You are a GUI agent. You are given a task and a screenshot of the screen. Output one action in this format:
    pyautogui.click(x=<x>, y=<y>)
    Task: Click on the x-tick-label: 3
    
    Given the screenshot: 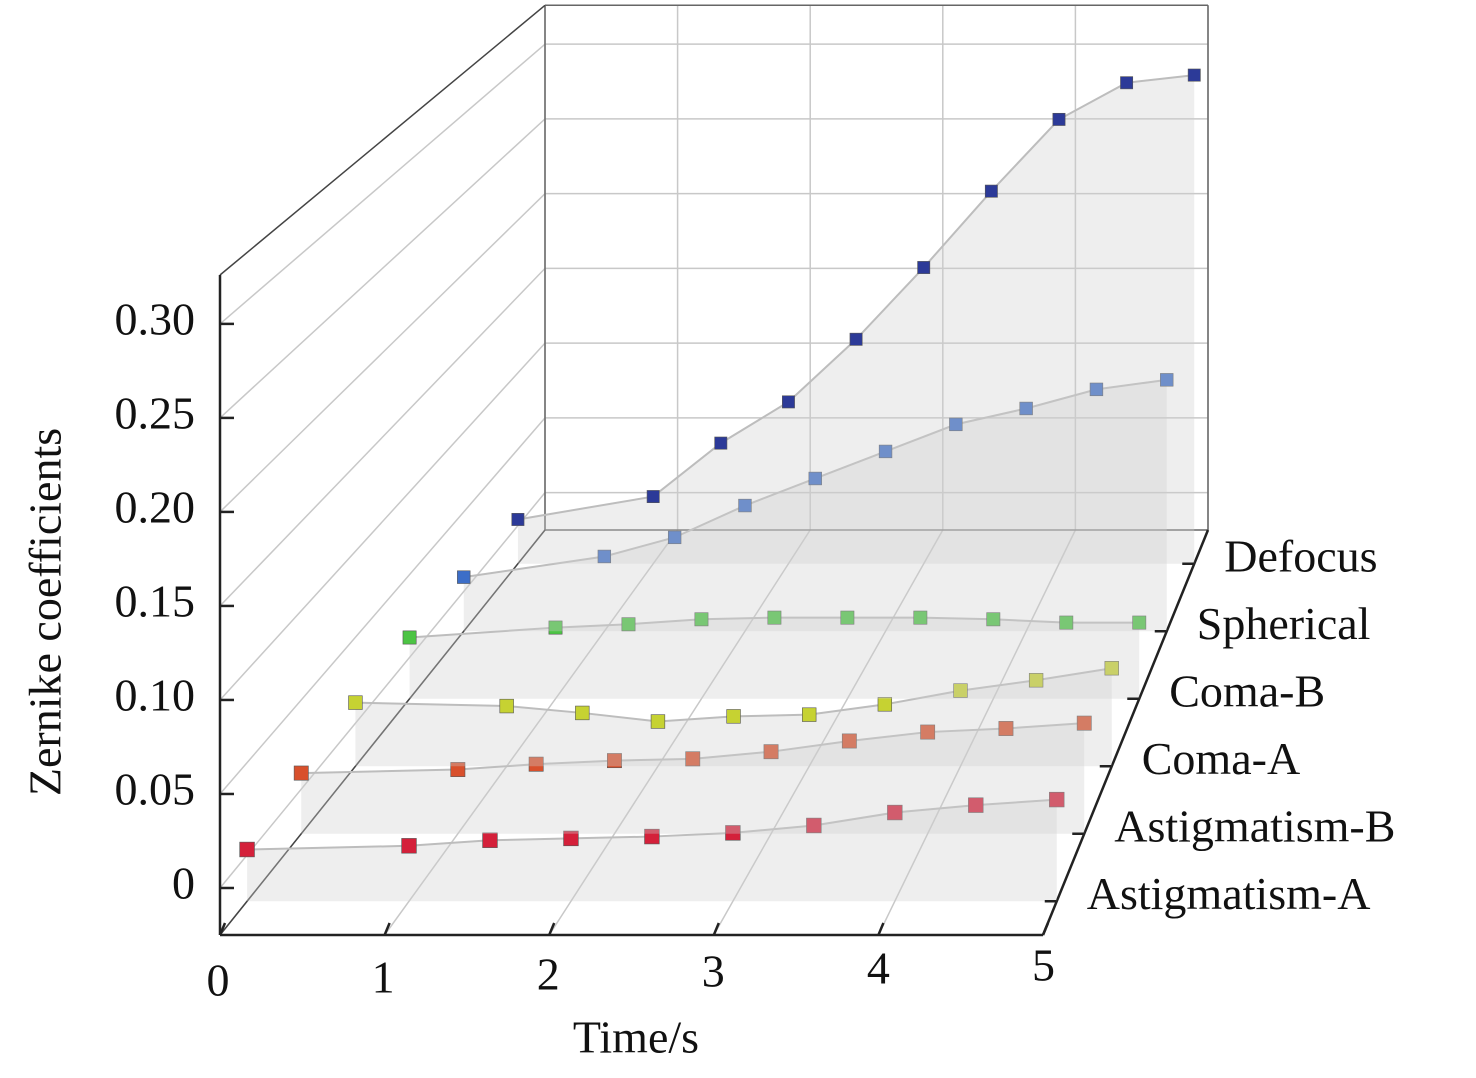 What is the action you would take?
    pyautogui.click(x=713, y=971)
    